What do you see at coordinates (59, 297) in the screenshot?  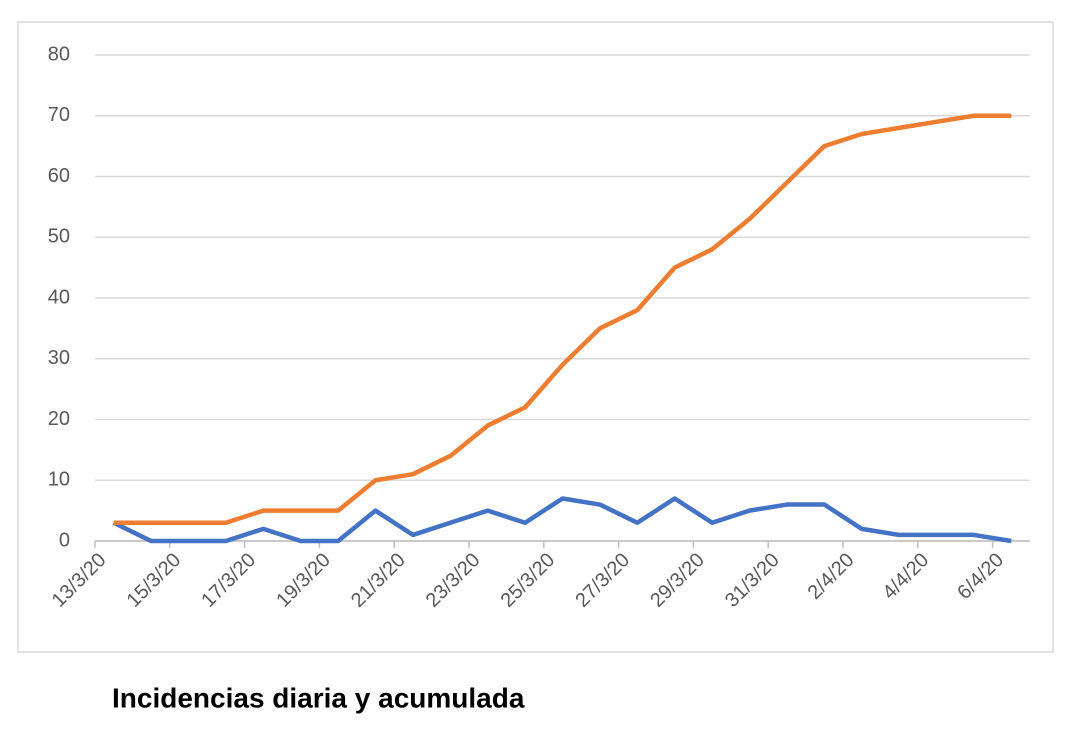 I see `y-tick-label: 40` at bounding box center [59, 297].